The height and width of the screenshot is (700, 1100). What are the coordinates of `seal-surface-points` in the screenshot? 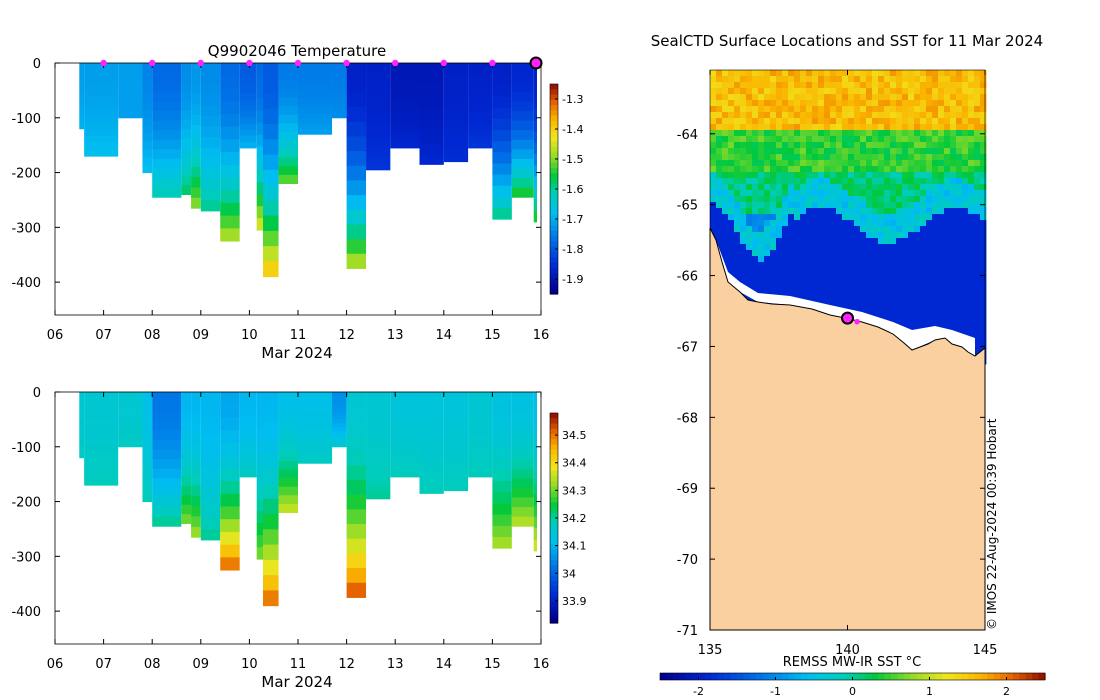 It's located at (850, 318).